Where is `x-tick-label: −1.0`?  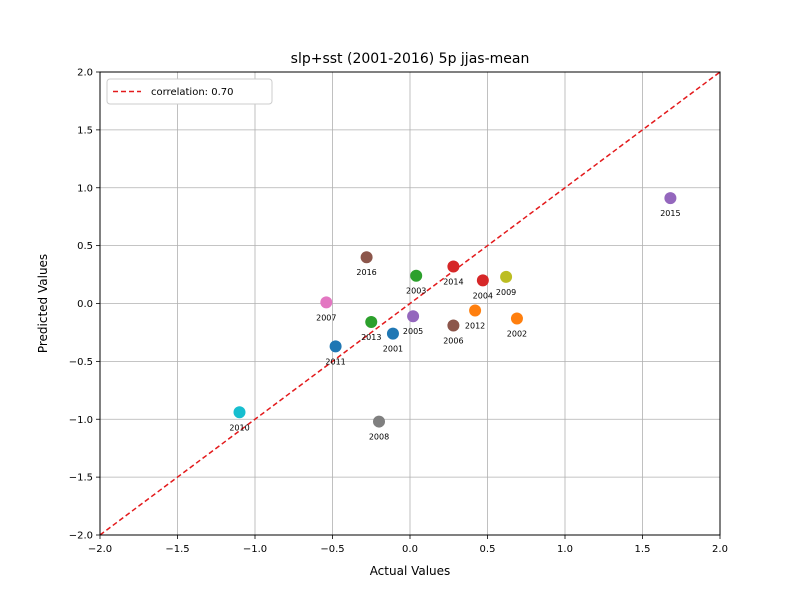
x-tick-label: −1.0 is located at coordinates (255, 549).